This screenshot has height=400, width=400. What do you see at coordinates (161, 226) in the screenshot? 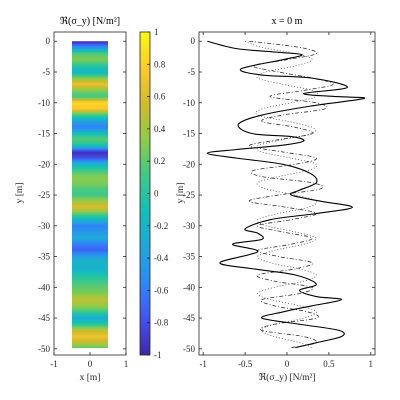
I see `colorbar-tick-label: -0.2` at bounding box center [161, 226].